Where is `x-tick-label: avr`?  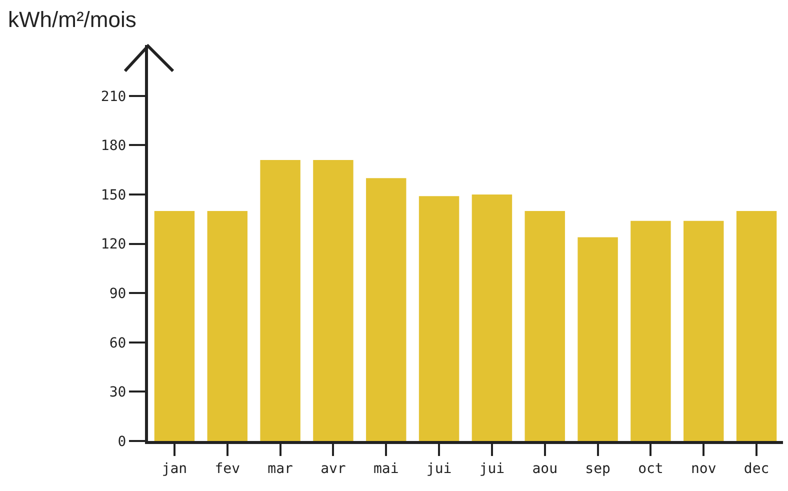 x-tick-label: avr is located at coordinates (333, 468).